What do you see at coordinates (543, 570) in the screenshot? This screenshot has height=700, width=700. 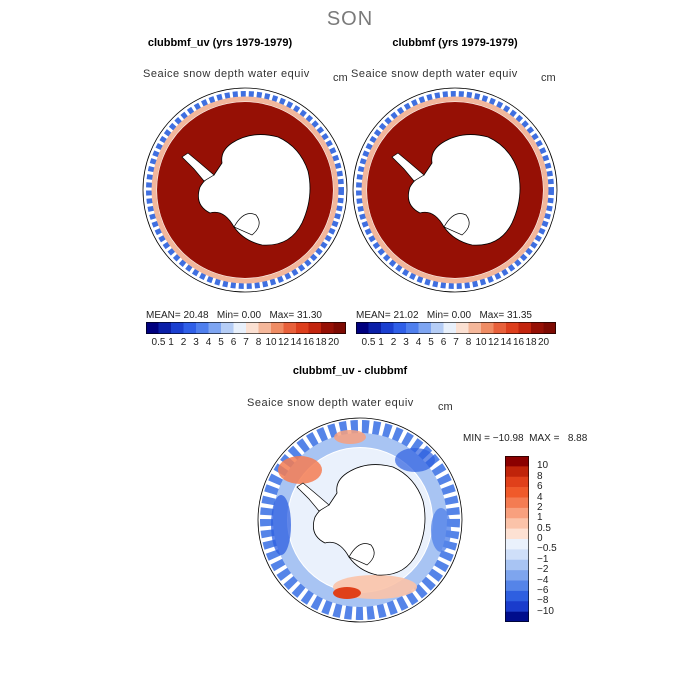 I see `diff-colorbar-tick-label: −2` at bounding box center [543, 570].